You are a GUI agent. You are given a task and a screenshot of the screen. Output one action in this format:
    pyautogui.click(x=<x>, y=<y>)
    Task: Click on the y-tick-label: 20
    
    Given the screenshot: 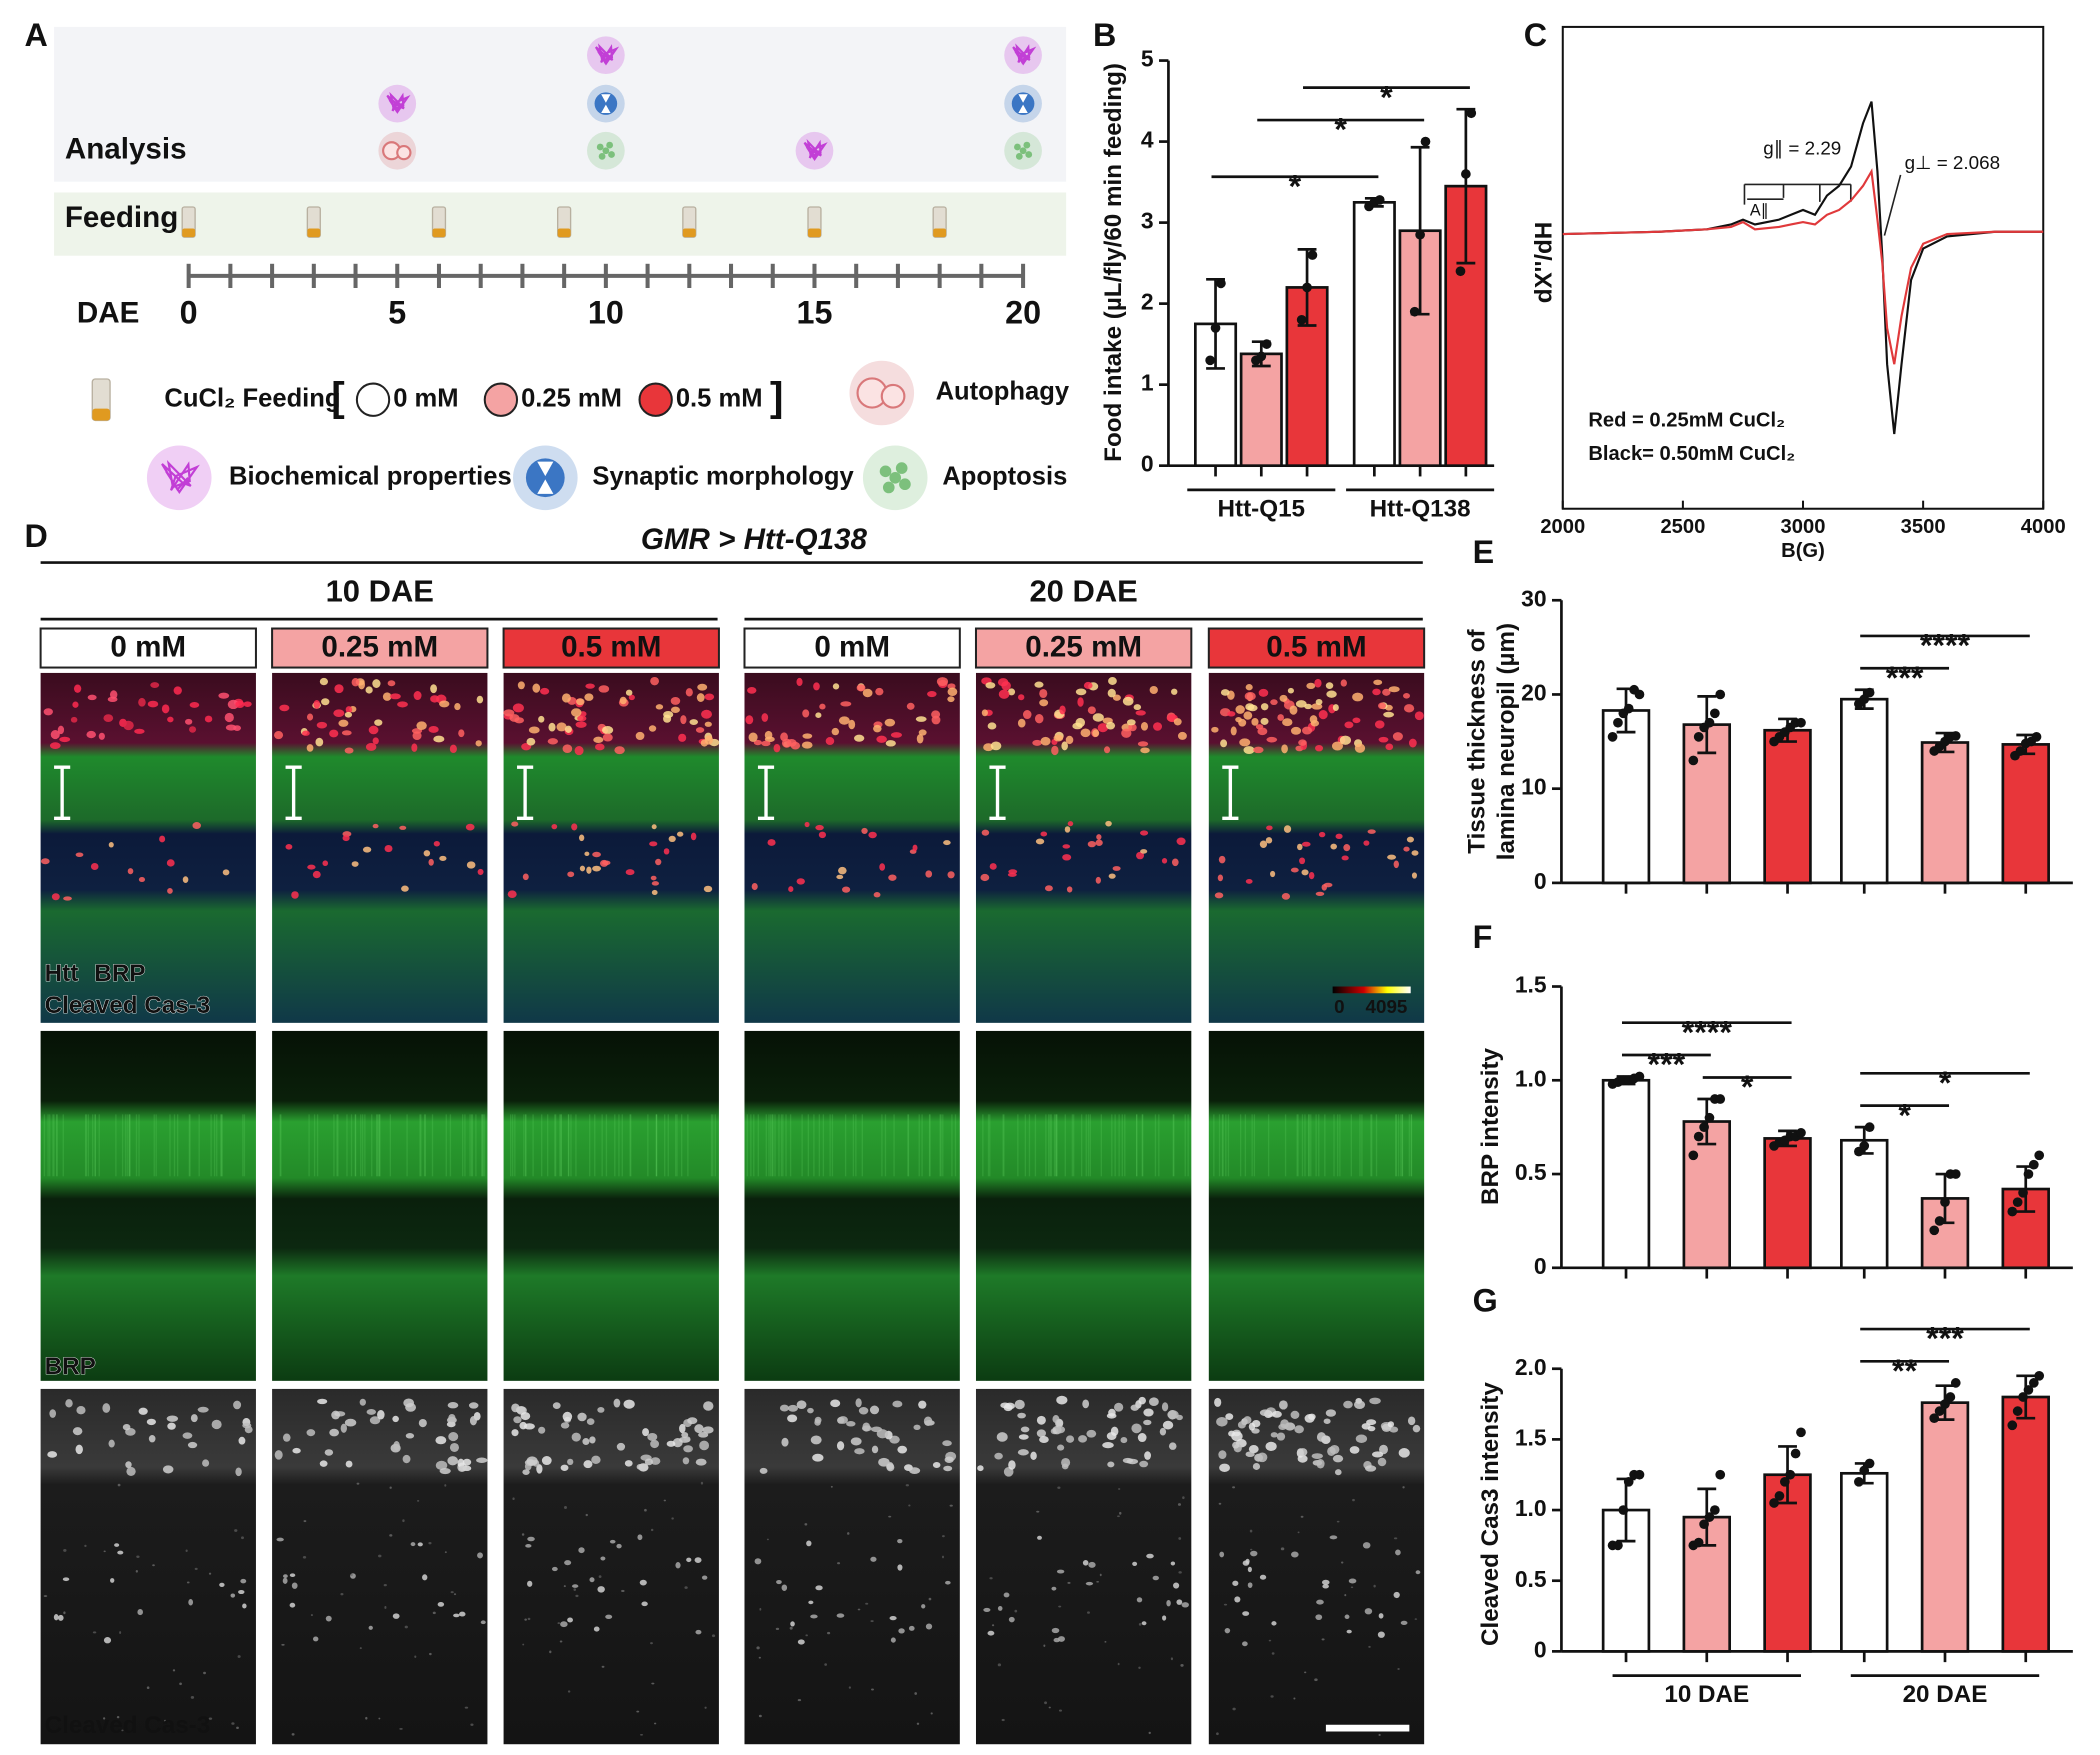 What is the action you would take?
    pyautogui.click(x=1533, y=693)
    